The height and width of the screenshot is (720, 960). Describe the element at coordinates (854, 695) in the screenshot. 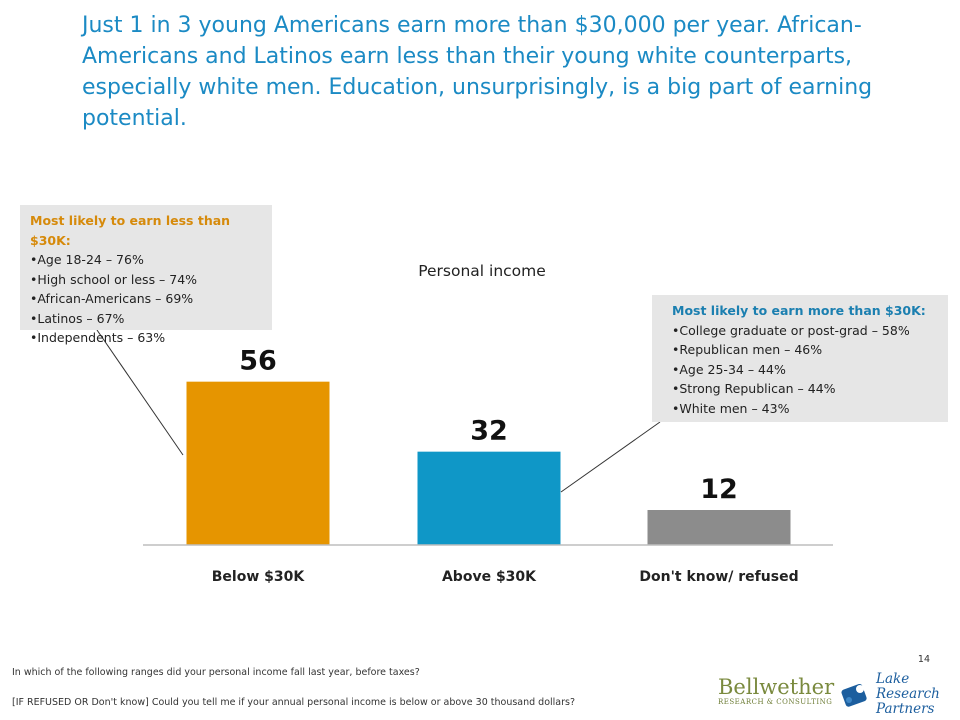

I see `puzzle-piece-icon` at that location.